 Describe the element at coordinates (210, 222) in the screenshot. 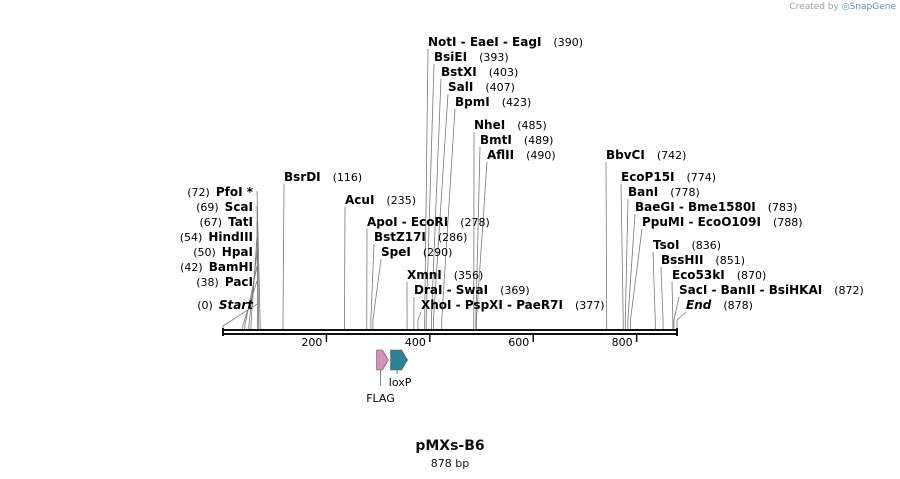

I see `site-position: (67)` at that location.